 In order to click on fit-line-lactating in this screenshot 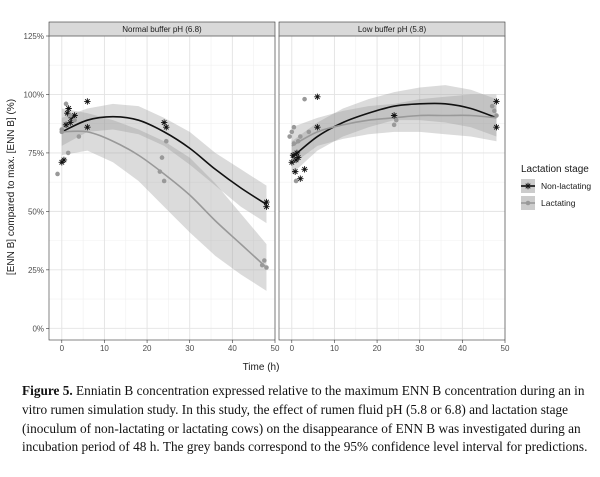, I will do `click(164, 199)`.